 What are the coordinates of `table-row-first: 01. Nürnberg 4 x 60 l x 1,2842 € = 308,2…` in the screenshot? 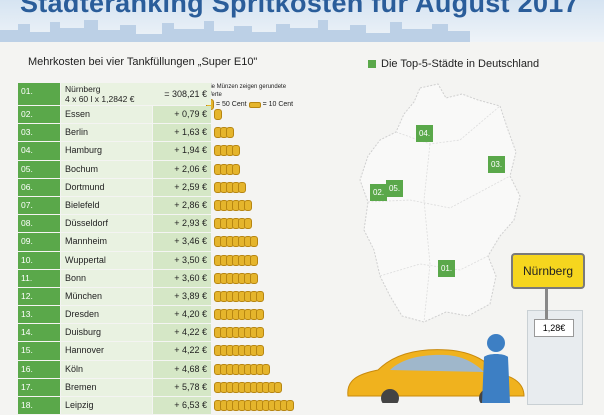 It's located at (159, 94).